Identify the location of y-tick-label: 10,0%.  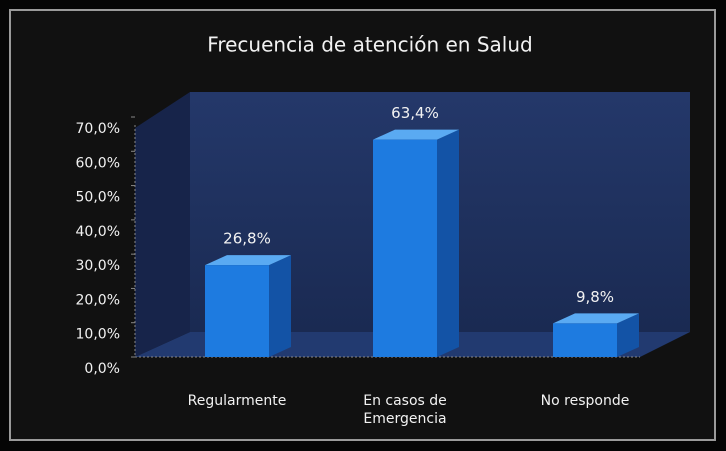
(98, 335).